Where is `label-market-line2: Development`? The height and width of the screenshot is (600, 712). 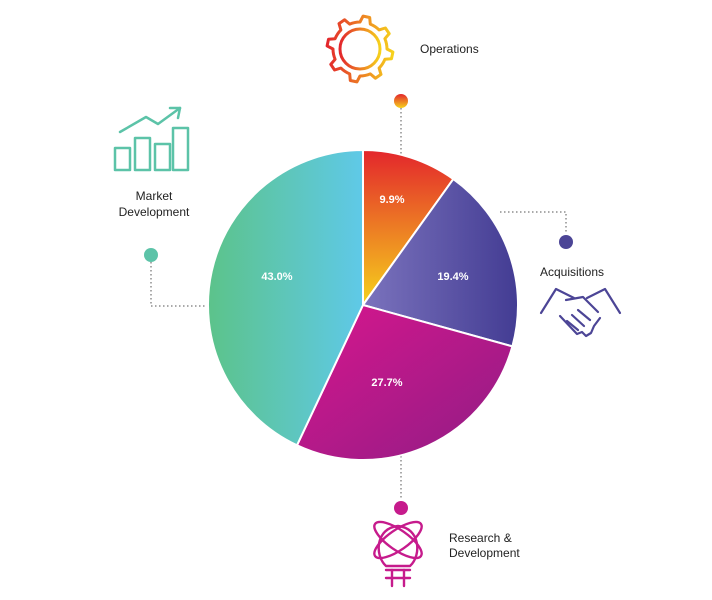
label-market-line2: Development is located at coordinates (154, 212).